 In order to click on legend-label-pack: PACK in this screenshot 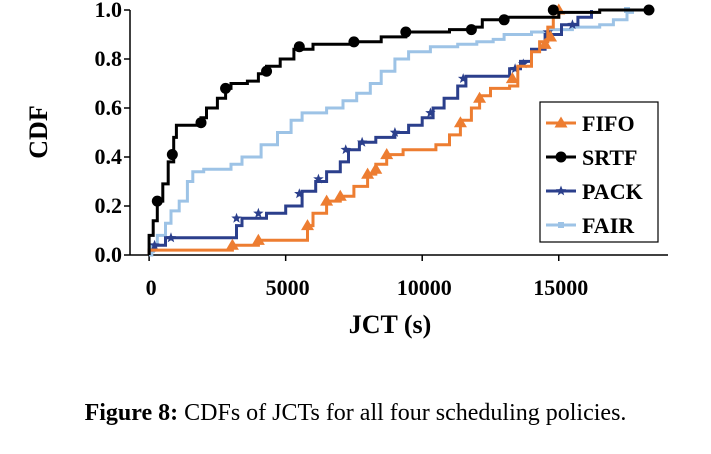, I will do `click(612, 191)`.